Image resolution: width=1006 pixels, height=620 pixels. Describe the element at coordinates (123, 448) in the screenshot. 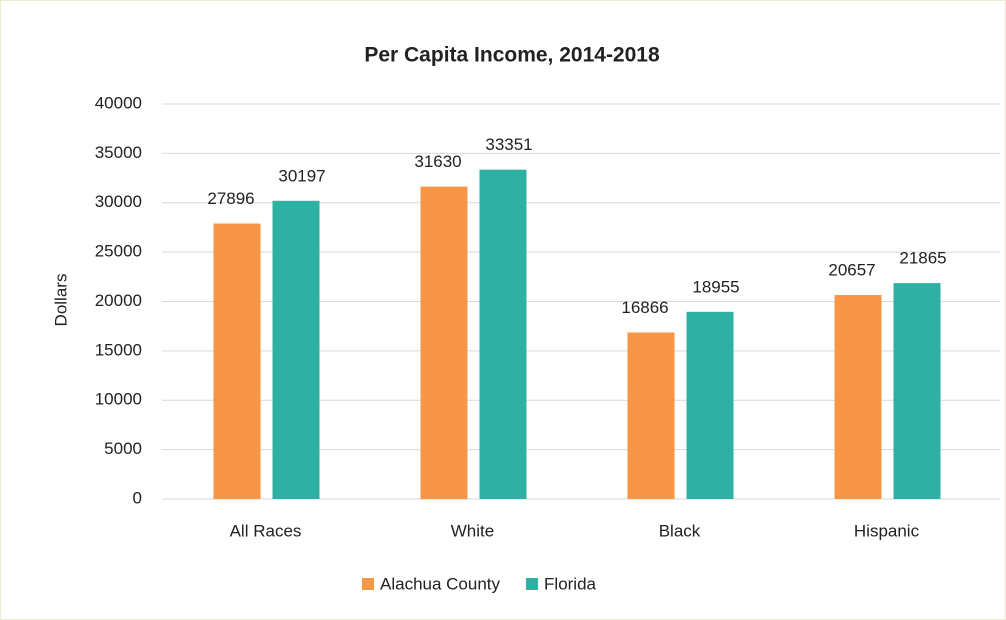

I see `y-tick-label: 5000` at that location.